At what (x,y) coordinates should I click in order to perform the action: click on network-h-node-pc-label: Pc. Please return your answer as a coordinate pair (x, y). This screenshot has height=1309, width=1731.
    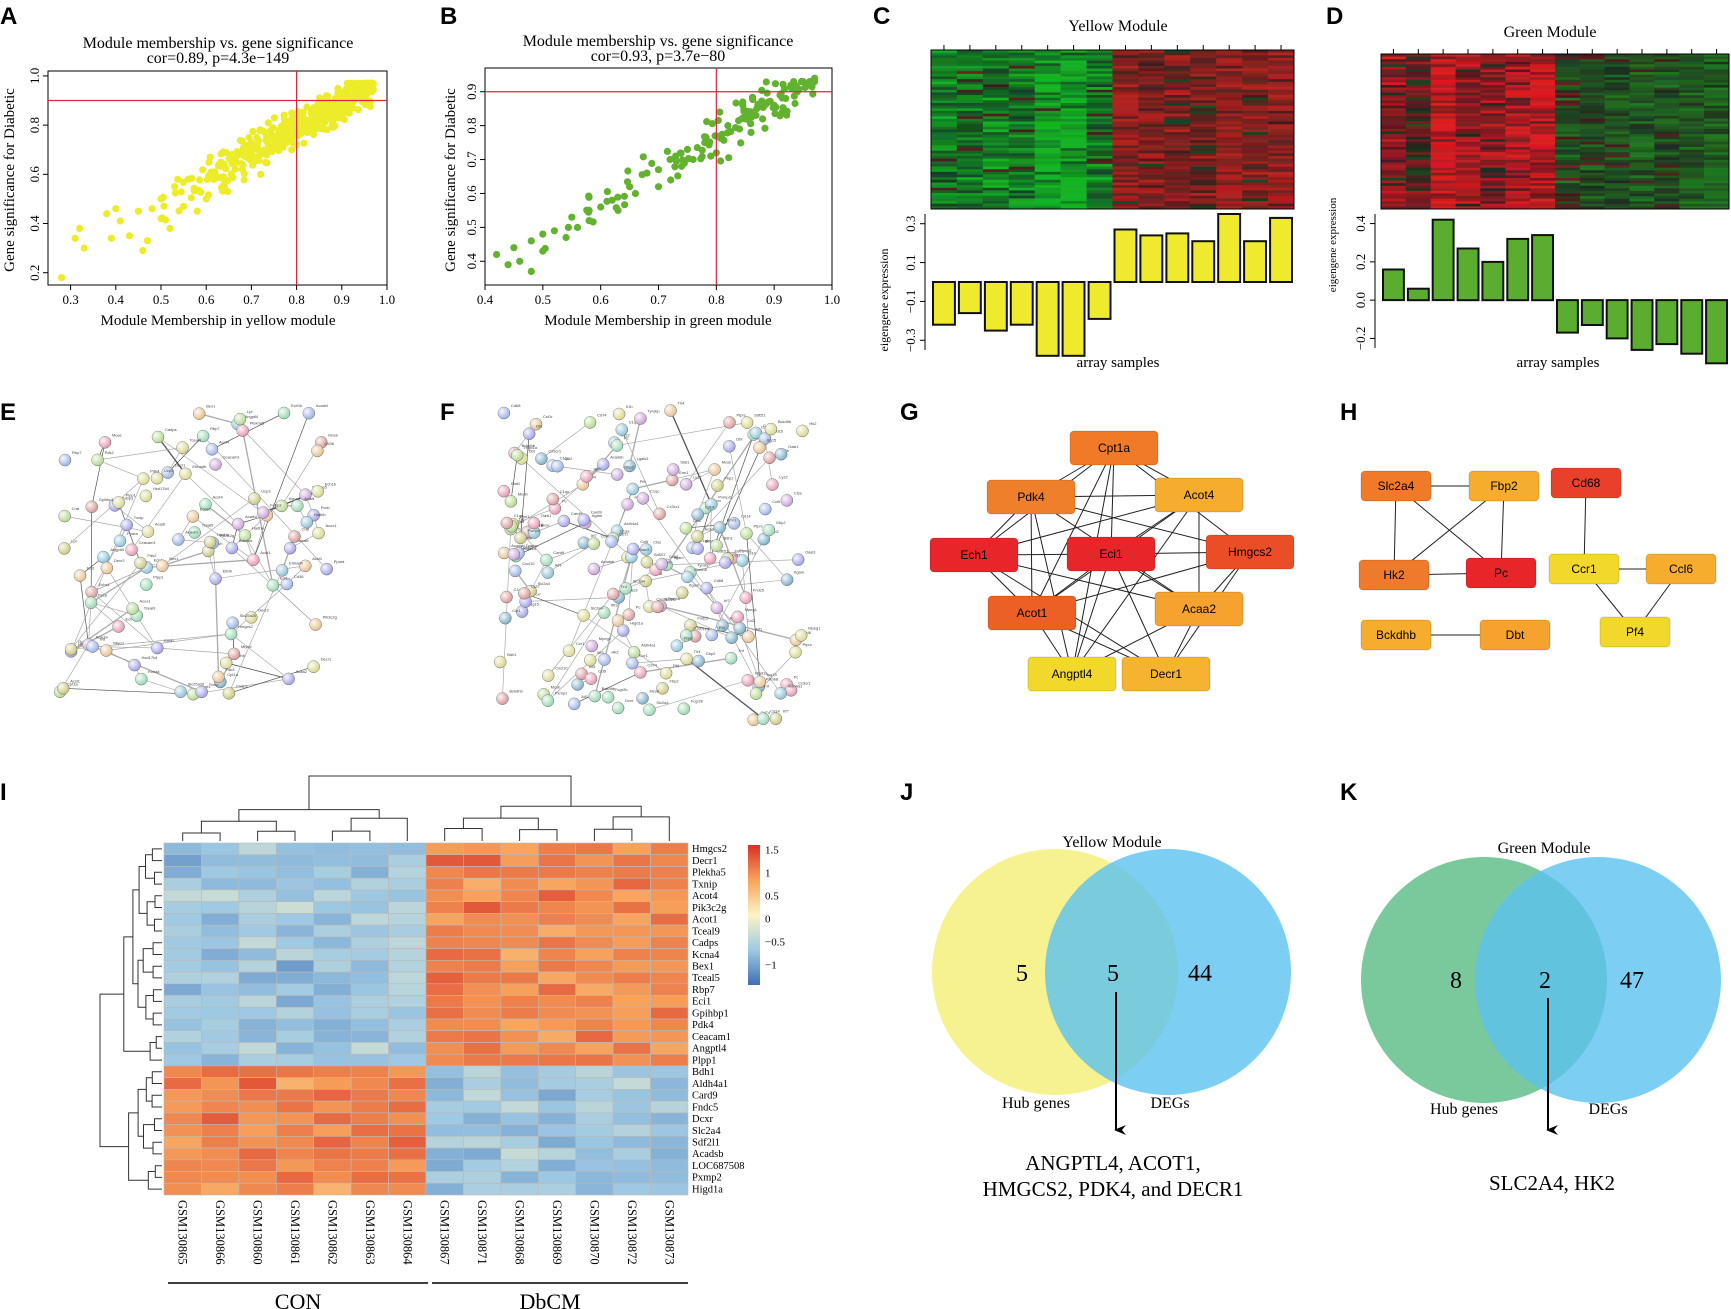
    Looking at the image, I should click on (1501, 573).